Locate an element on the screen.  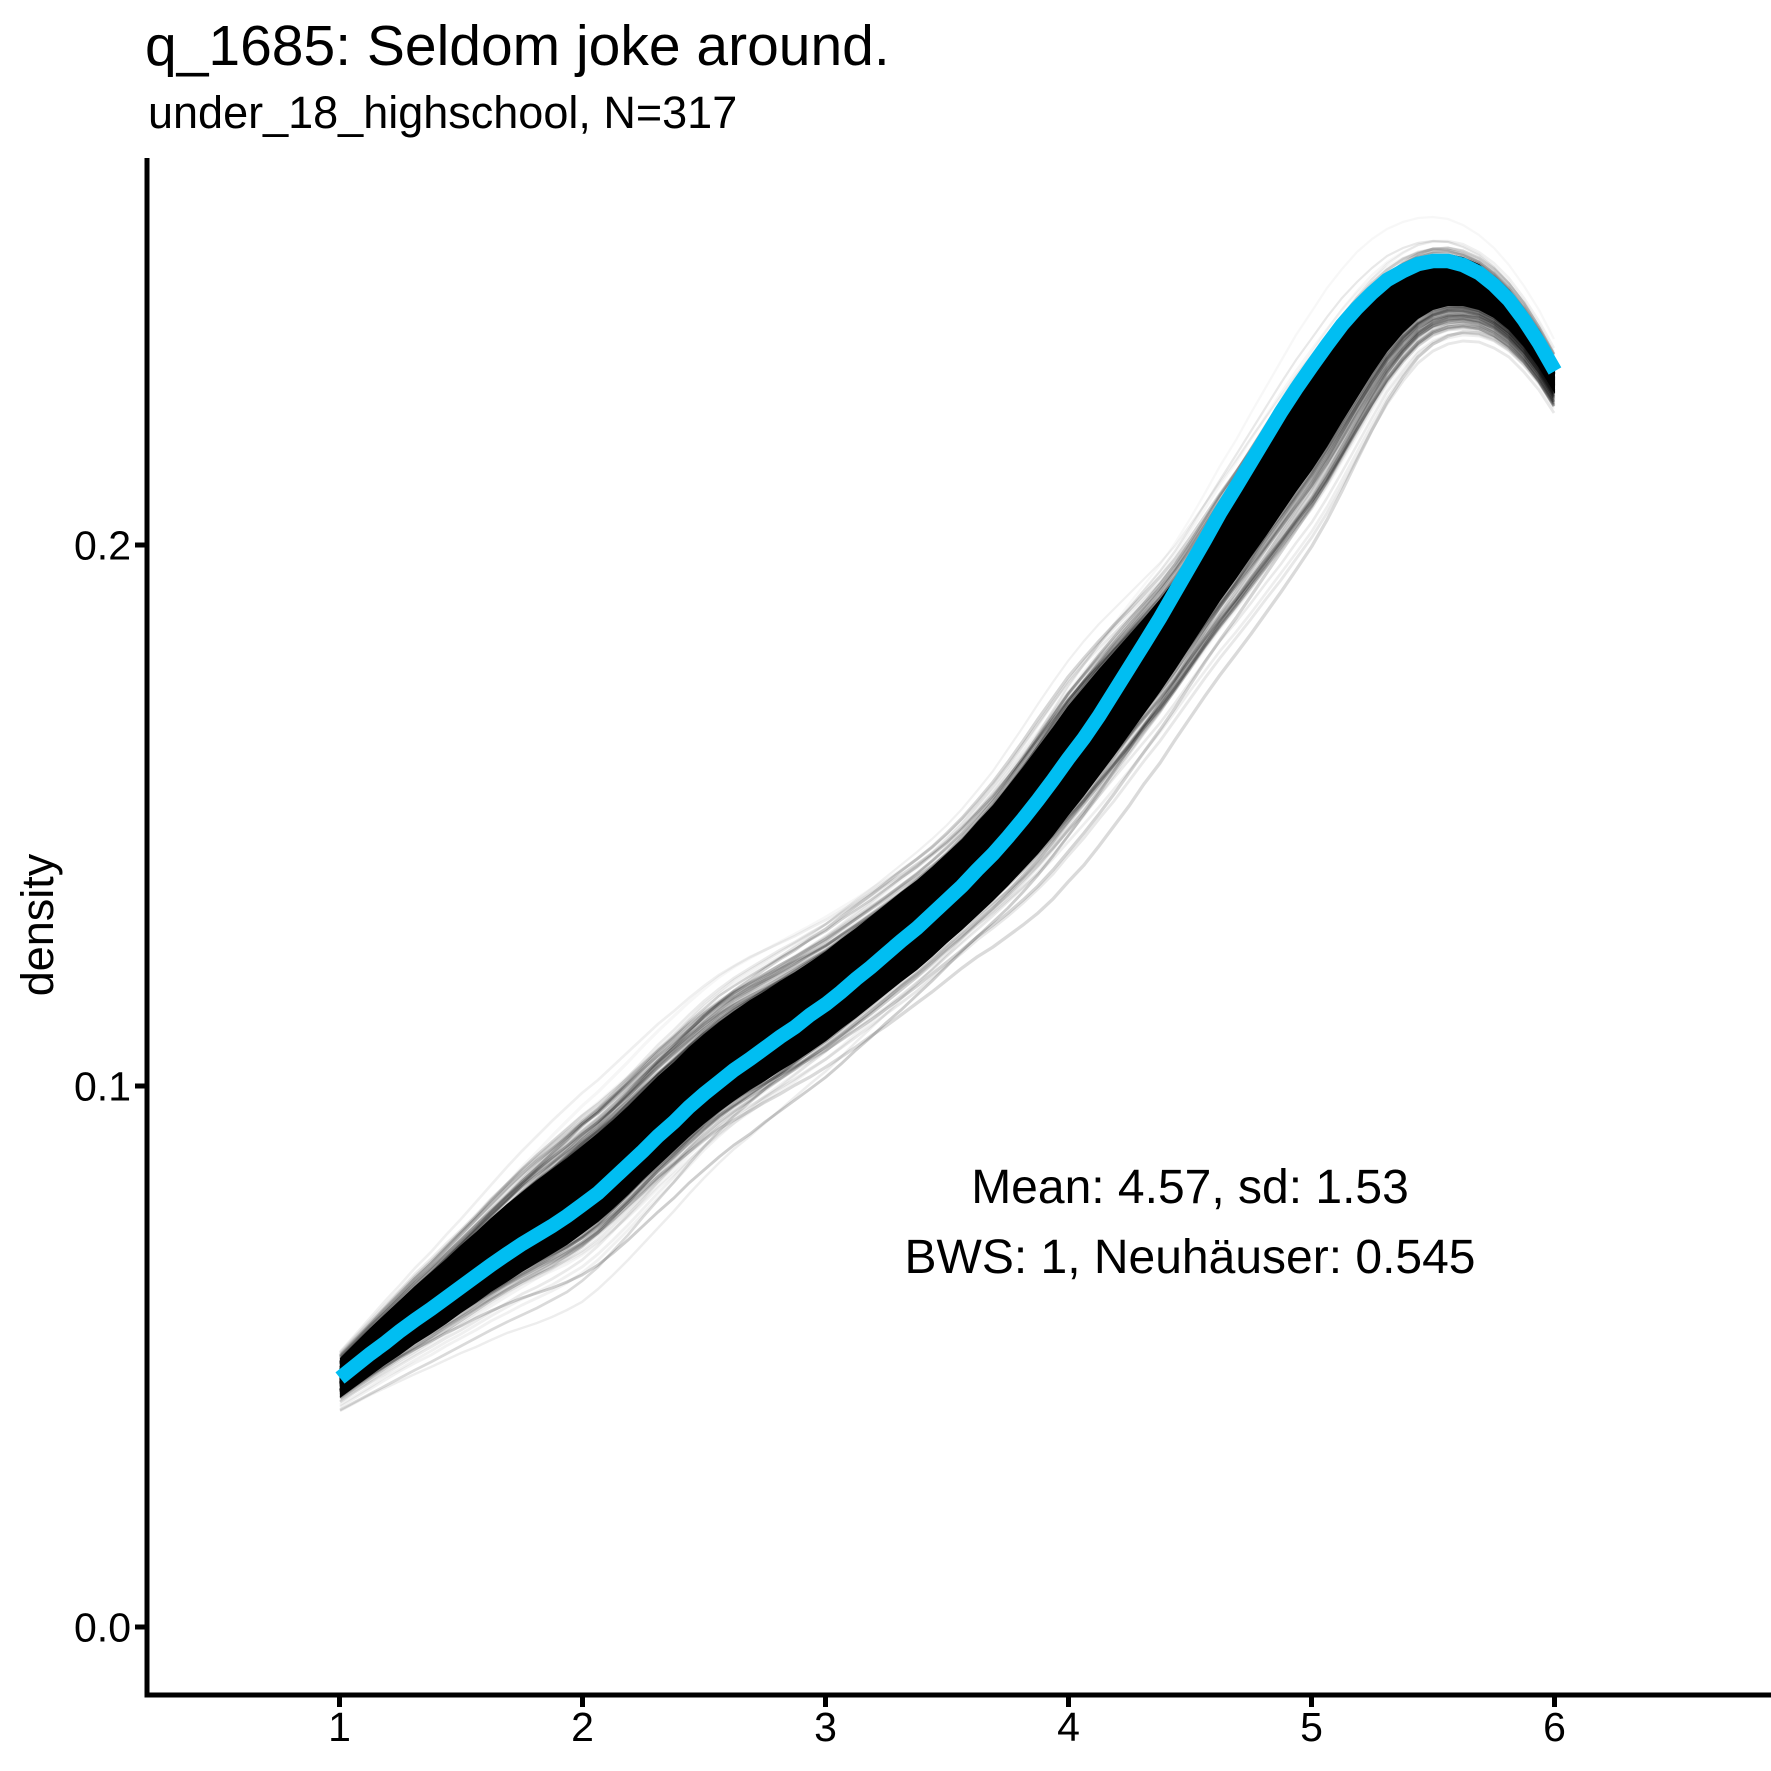
svg-text: 0.1 is located at coordinates (102, 1087).